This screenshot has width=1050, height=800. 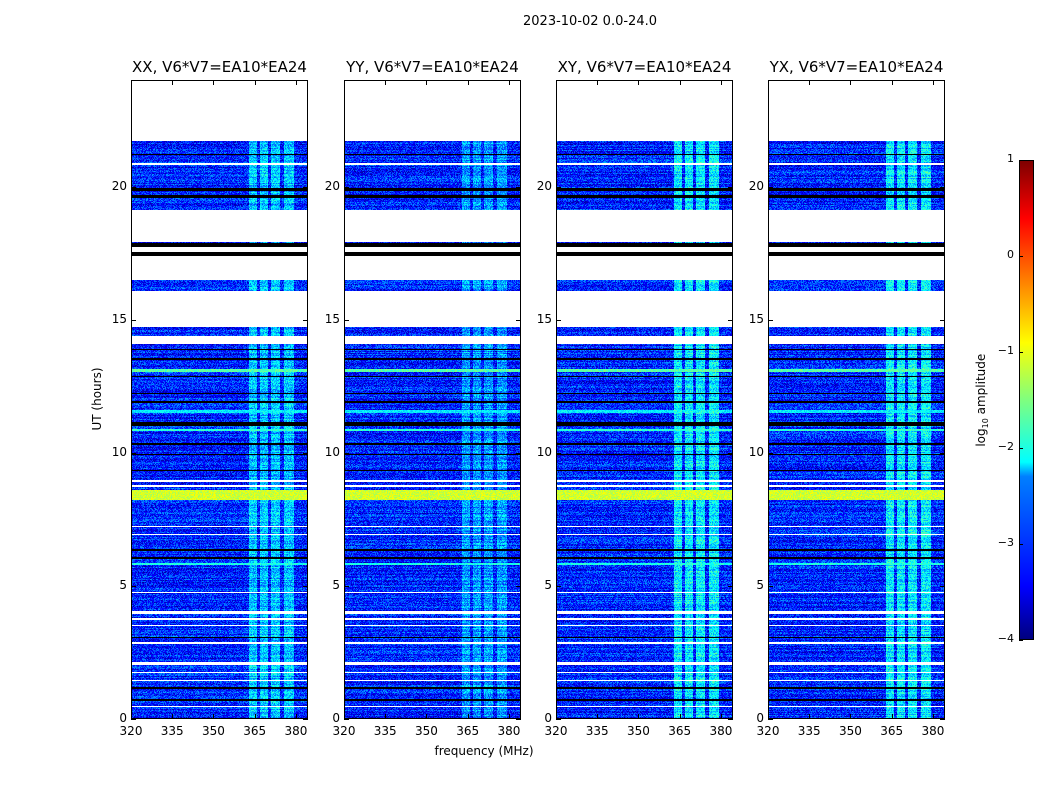 What do you see at coordinates (856, 67) in the screenshot?
I see `panel-title: YX, V6*V7=EA10*EA24` at bounding box center [856, 67].